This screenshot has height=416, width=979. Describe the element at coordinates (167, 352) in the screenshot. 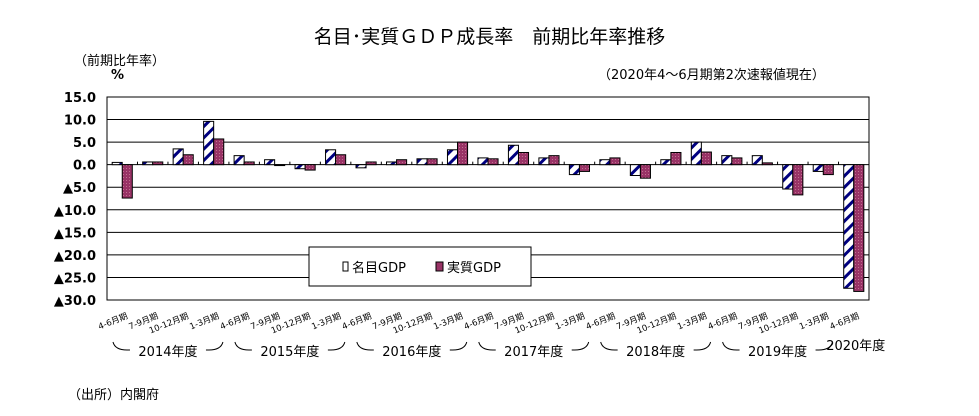

I see `fiscal-year-label: 2014年度` at that location.